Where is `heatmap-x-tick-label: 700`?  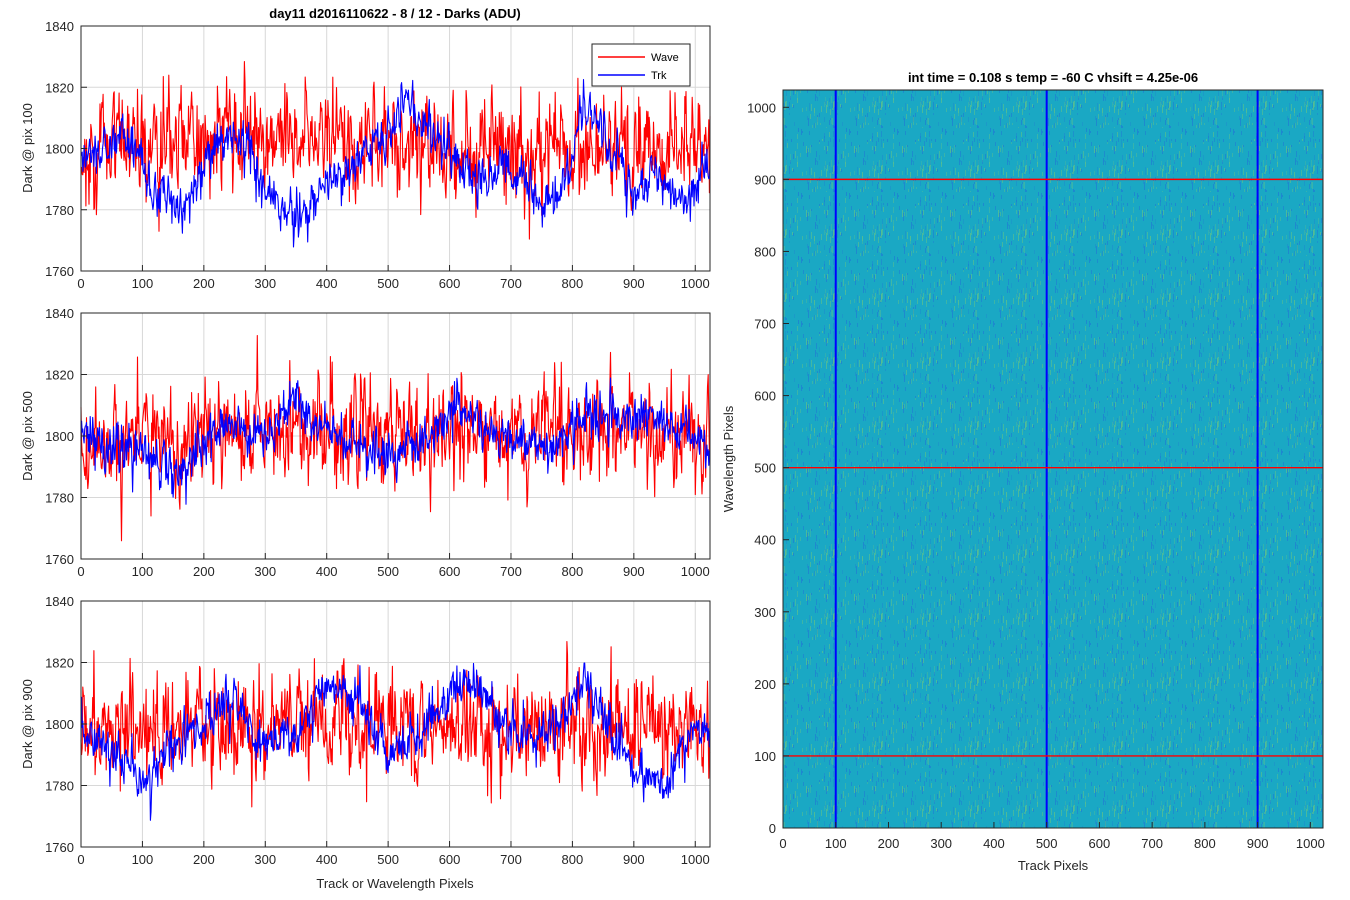
heatmap-x-tick-label: 700 is located at coordinates (1152, 843).